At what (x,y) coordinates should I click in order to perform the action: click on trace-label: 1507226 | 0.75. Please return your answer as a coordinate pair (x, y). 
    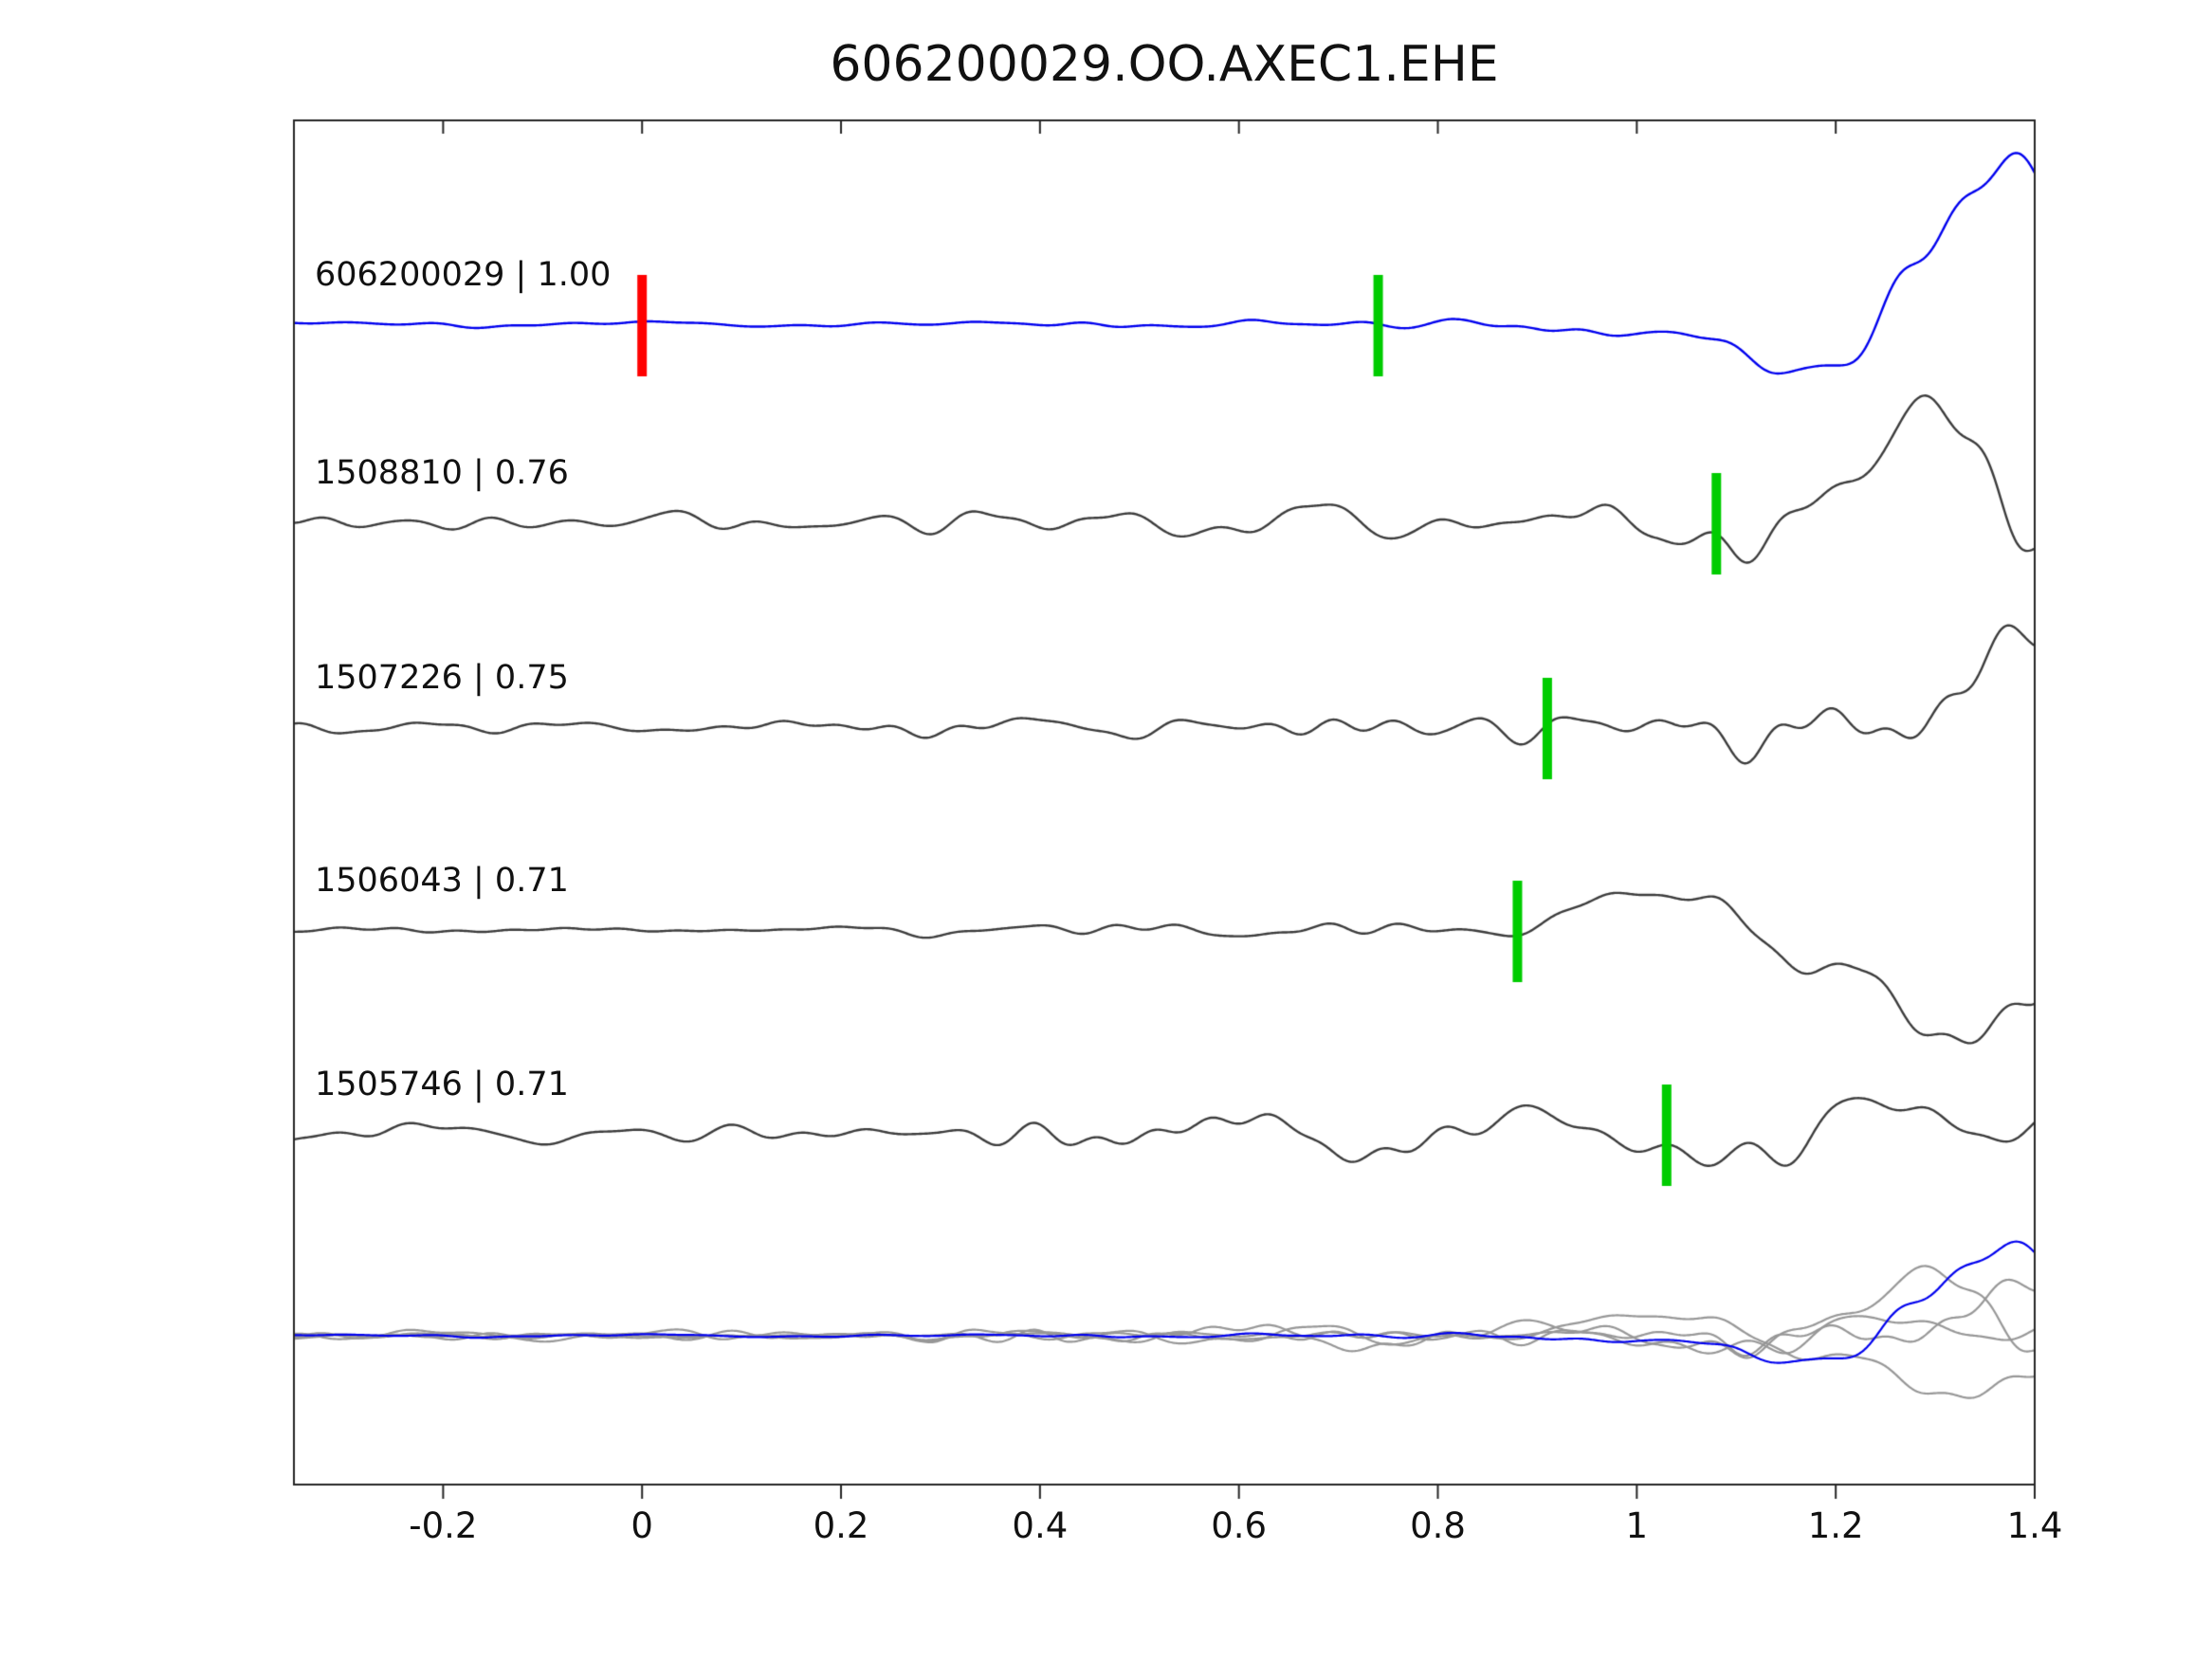
    Looking at the image, I should click on (442, 678).